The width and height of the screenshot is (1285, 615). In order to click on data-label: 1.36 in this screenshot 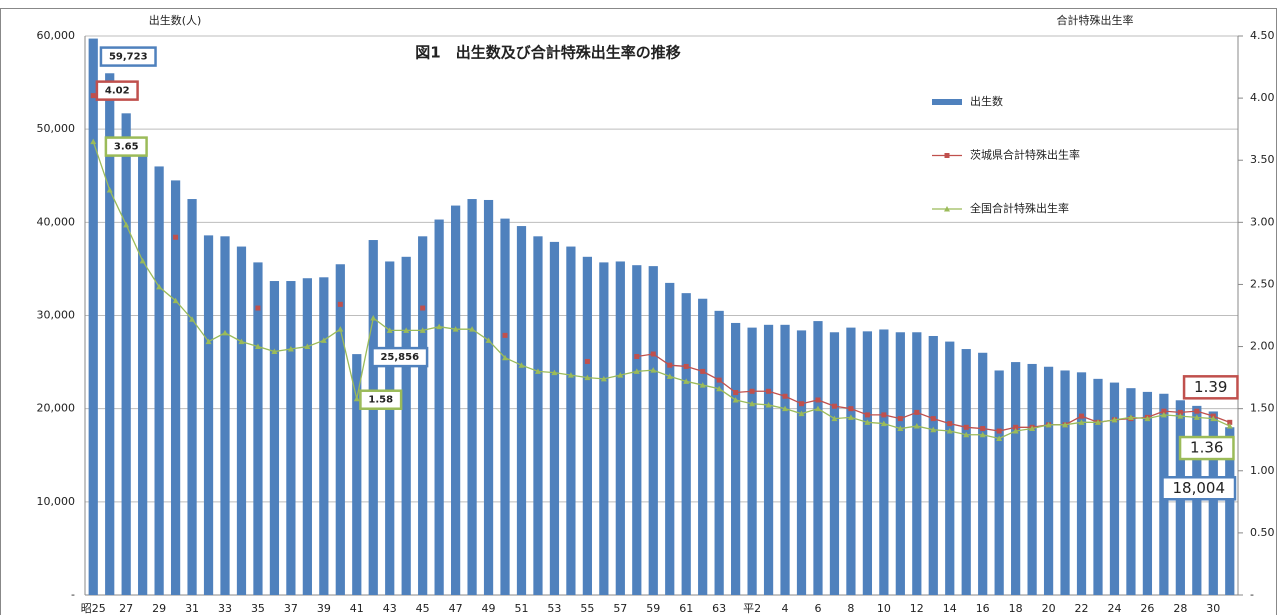, I will do `click(1206, 448)`.